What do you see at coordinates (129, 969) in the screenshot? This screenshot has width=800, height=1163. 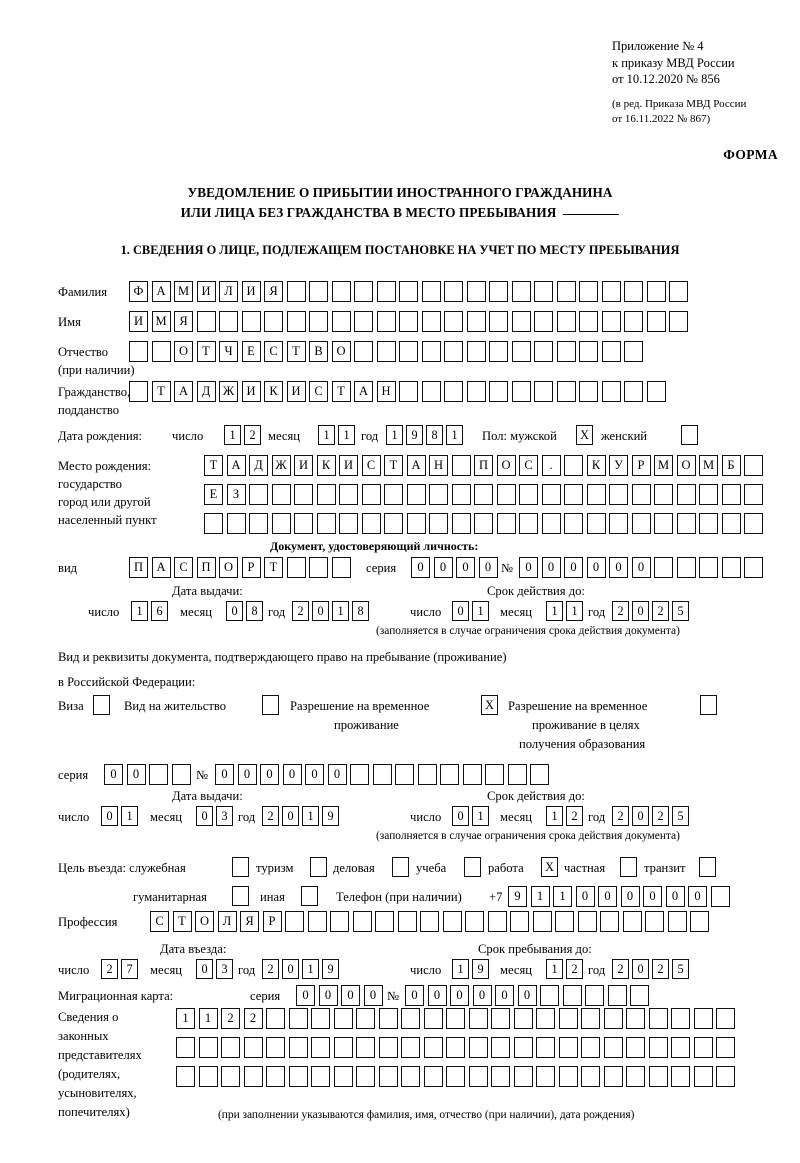 I see `char-box: 7` at bounding box center [129, 969].